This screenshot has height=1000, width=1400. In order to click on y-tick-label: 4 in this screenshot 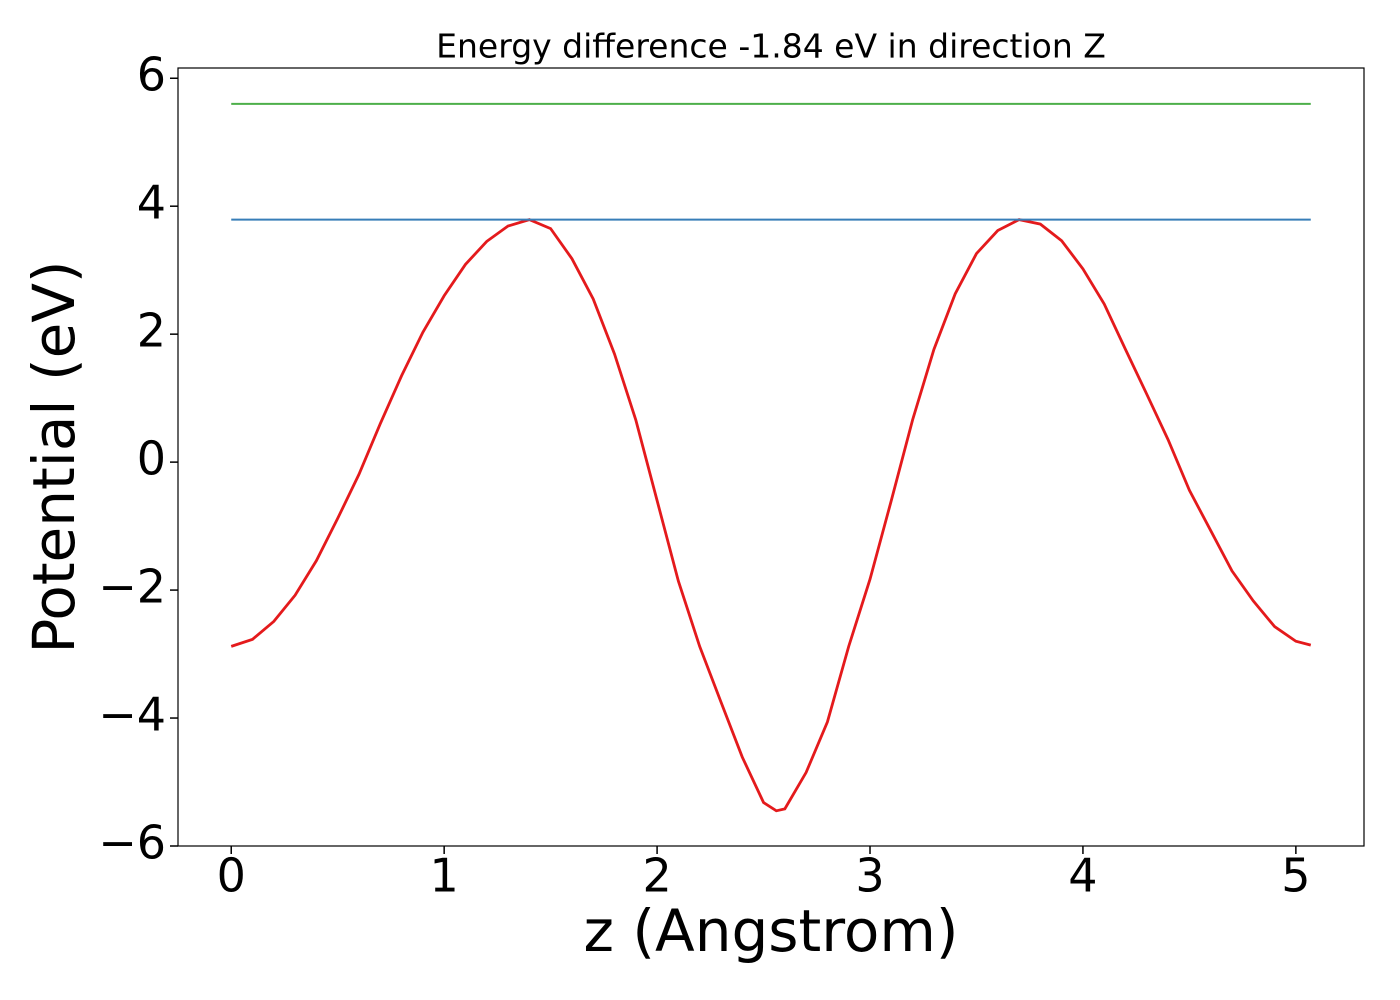, I will do `click(151, 203)`.